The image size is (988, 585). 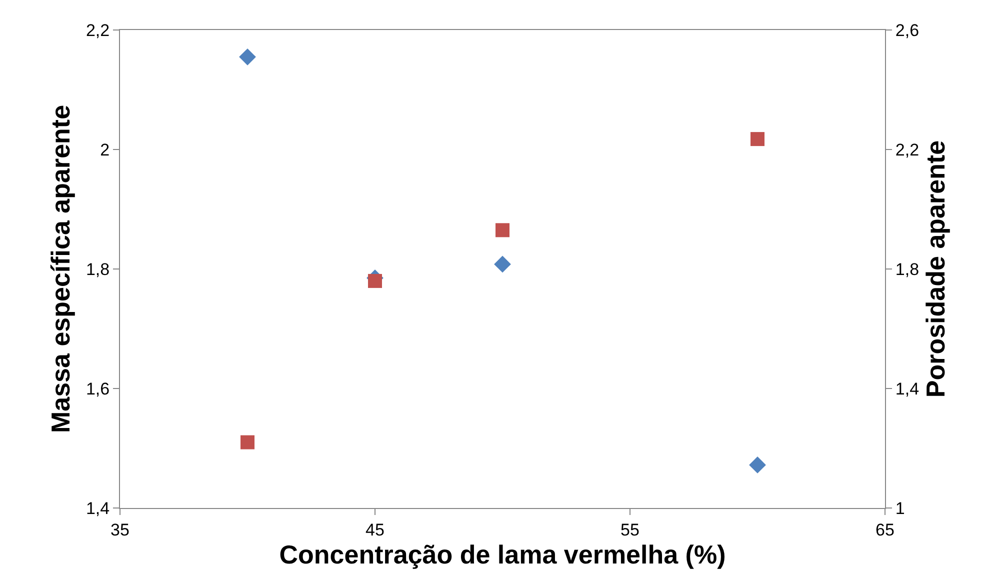 What do you see at coordinates (98, 30) in the screenshot?
I see `y-tick-label: 2,2` at bounding box center [98, 30].